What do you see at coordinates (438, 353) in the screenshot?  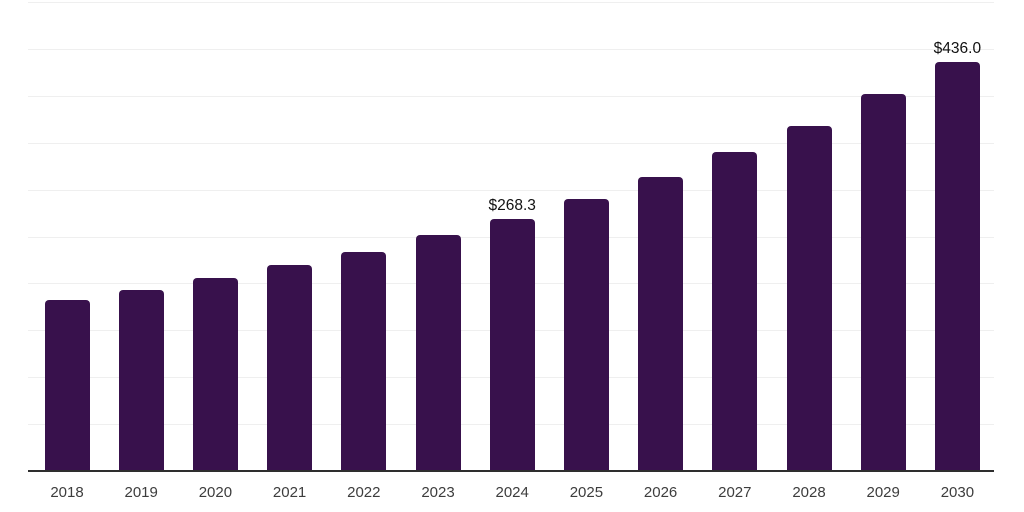 I see `bar-2023` at bounding box center [438, 353].